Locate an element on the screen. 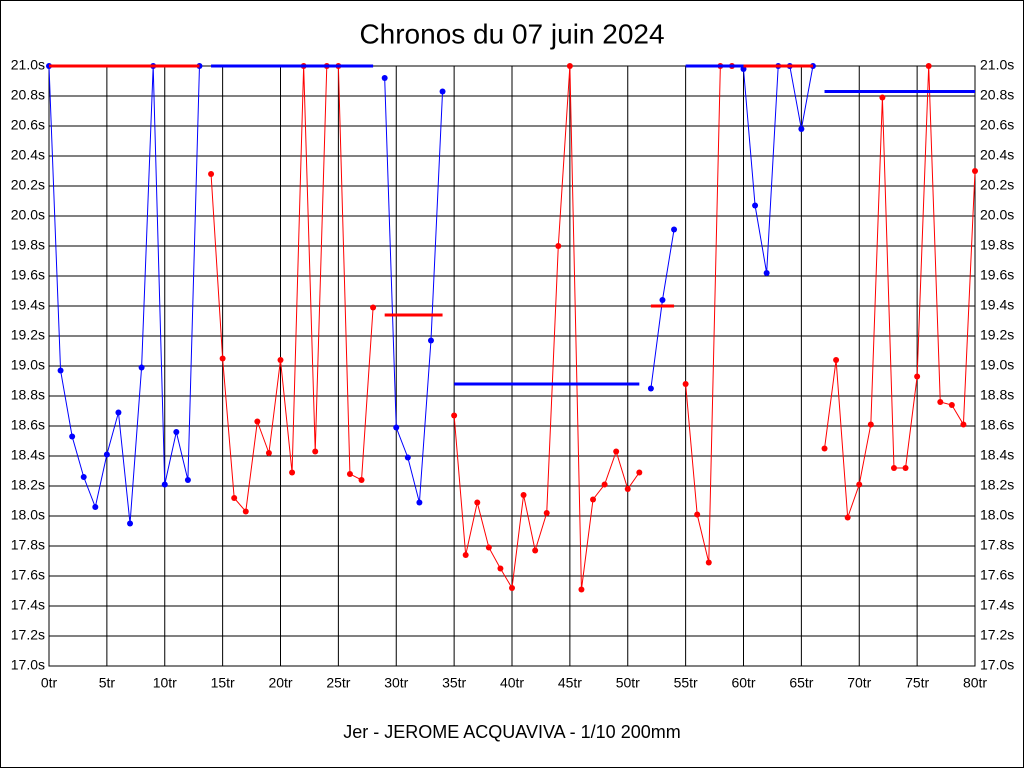  y2-tick-label: 18.6s is located at coordinates (997, 425).